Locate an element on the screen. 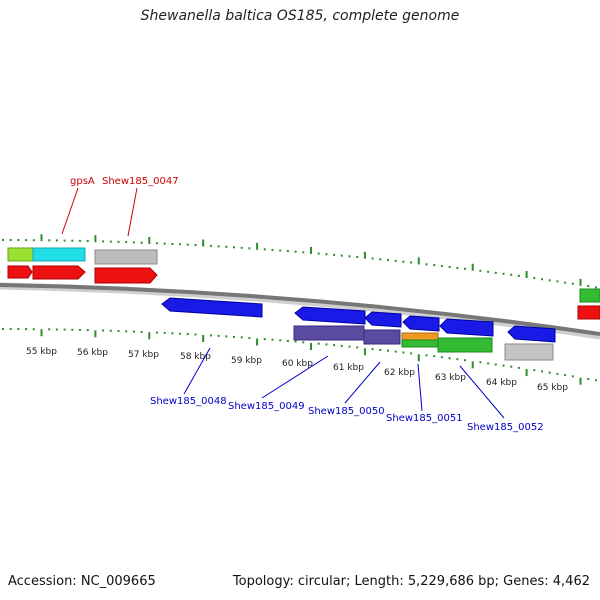  gene-block-grey is located at coordinates (126, 257).